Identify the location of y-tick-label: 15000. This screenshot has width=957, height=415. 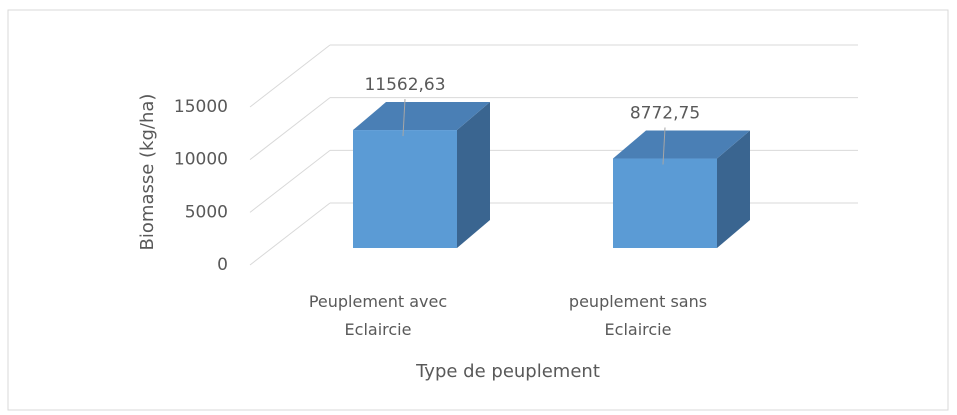
(201, 107).